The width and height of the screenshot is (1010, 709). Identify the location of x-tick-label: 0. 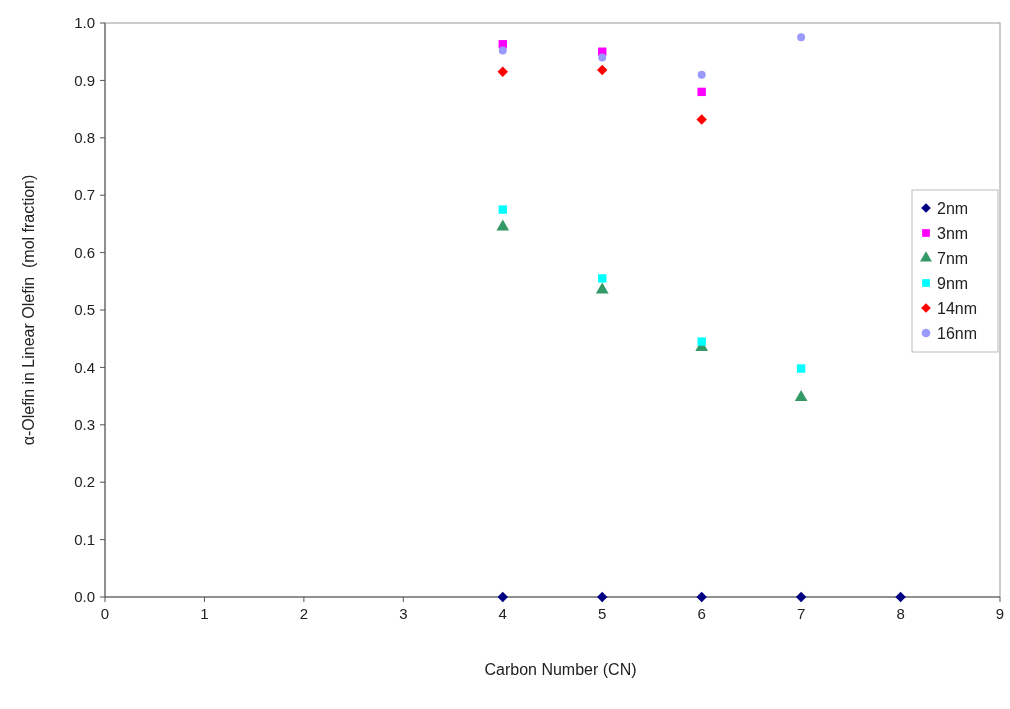
(105, 613).